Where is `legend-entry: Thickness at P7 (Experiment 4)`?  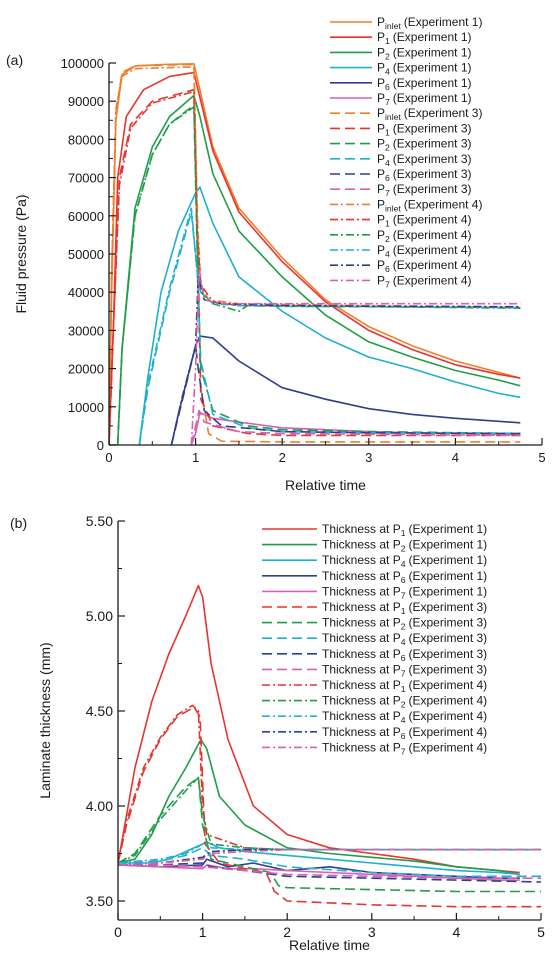
legend-entry: Thickness at P7 (Experiment 4) is located at coordinates (404, 748).